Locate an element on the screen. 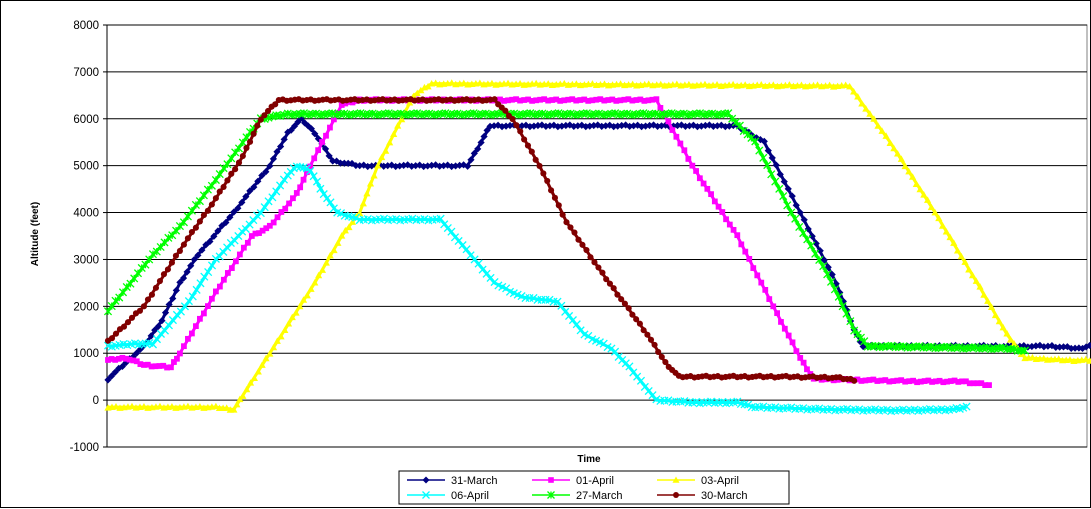 This screenshot has height=509, width=1091. legend-marker is located at coordinates (676, 479).